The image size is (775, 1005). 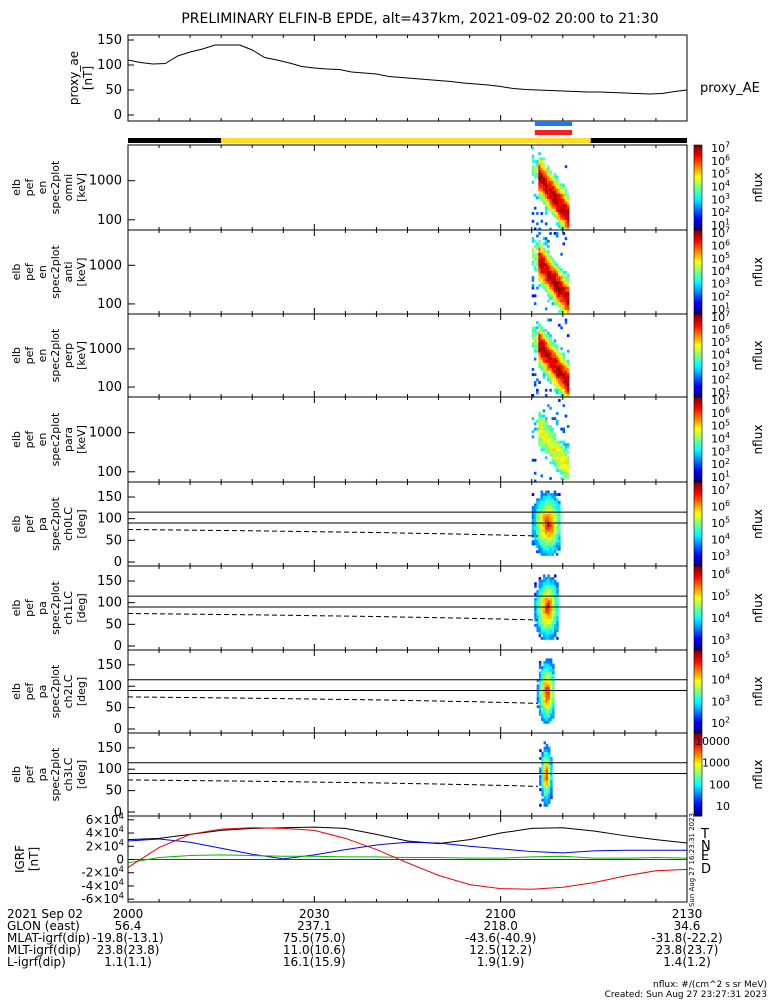 What do you see at coordinates (105, 832) in the screenshot?
I see `igrf-ytick-label: 4×104` at bounding box center [105, 832].